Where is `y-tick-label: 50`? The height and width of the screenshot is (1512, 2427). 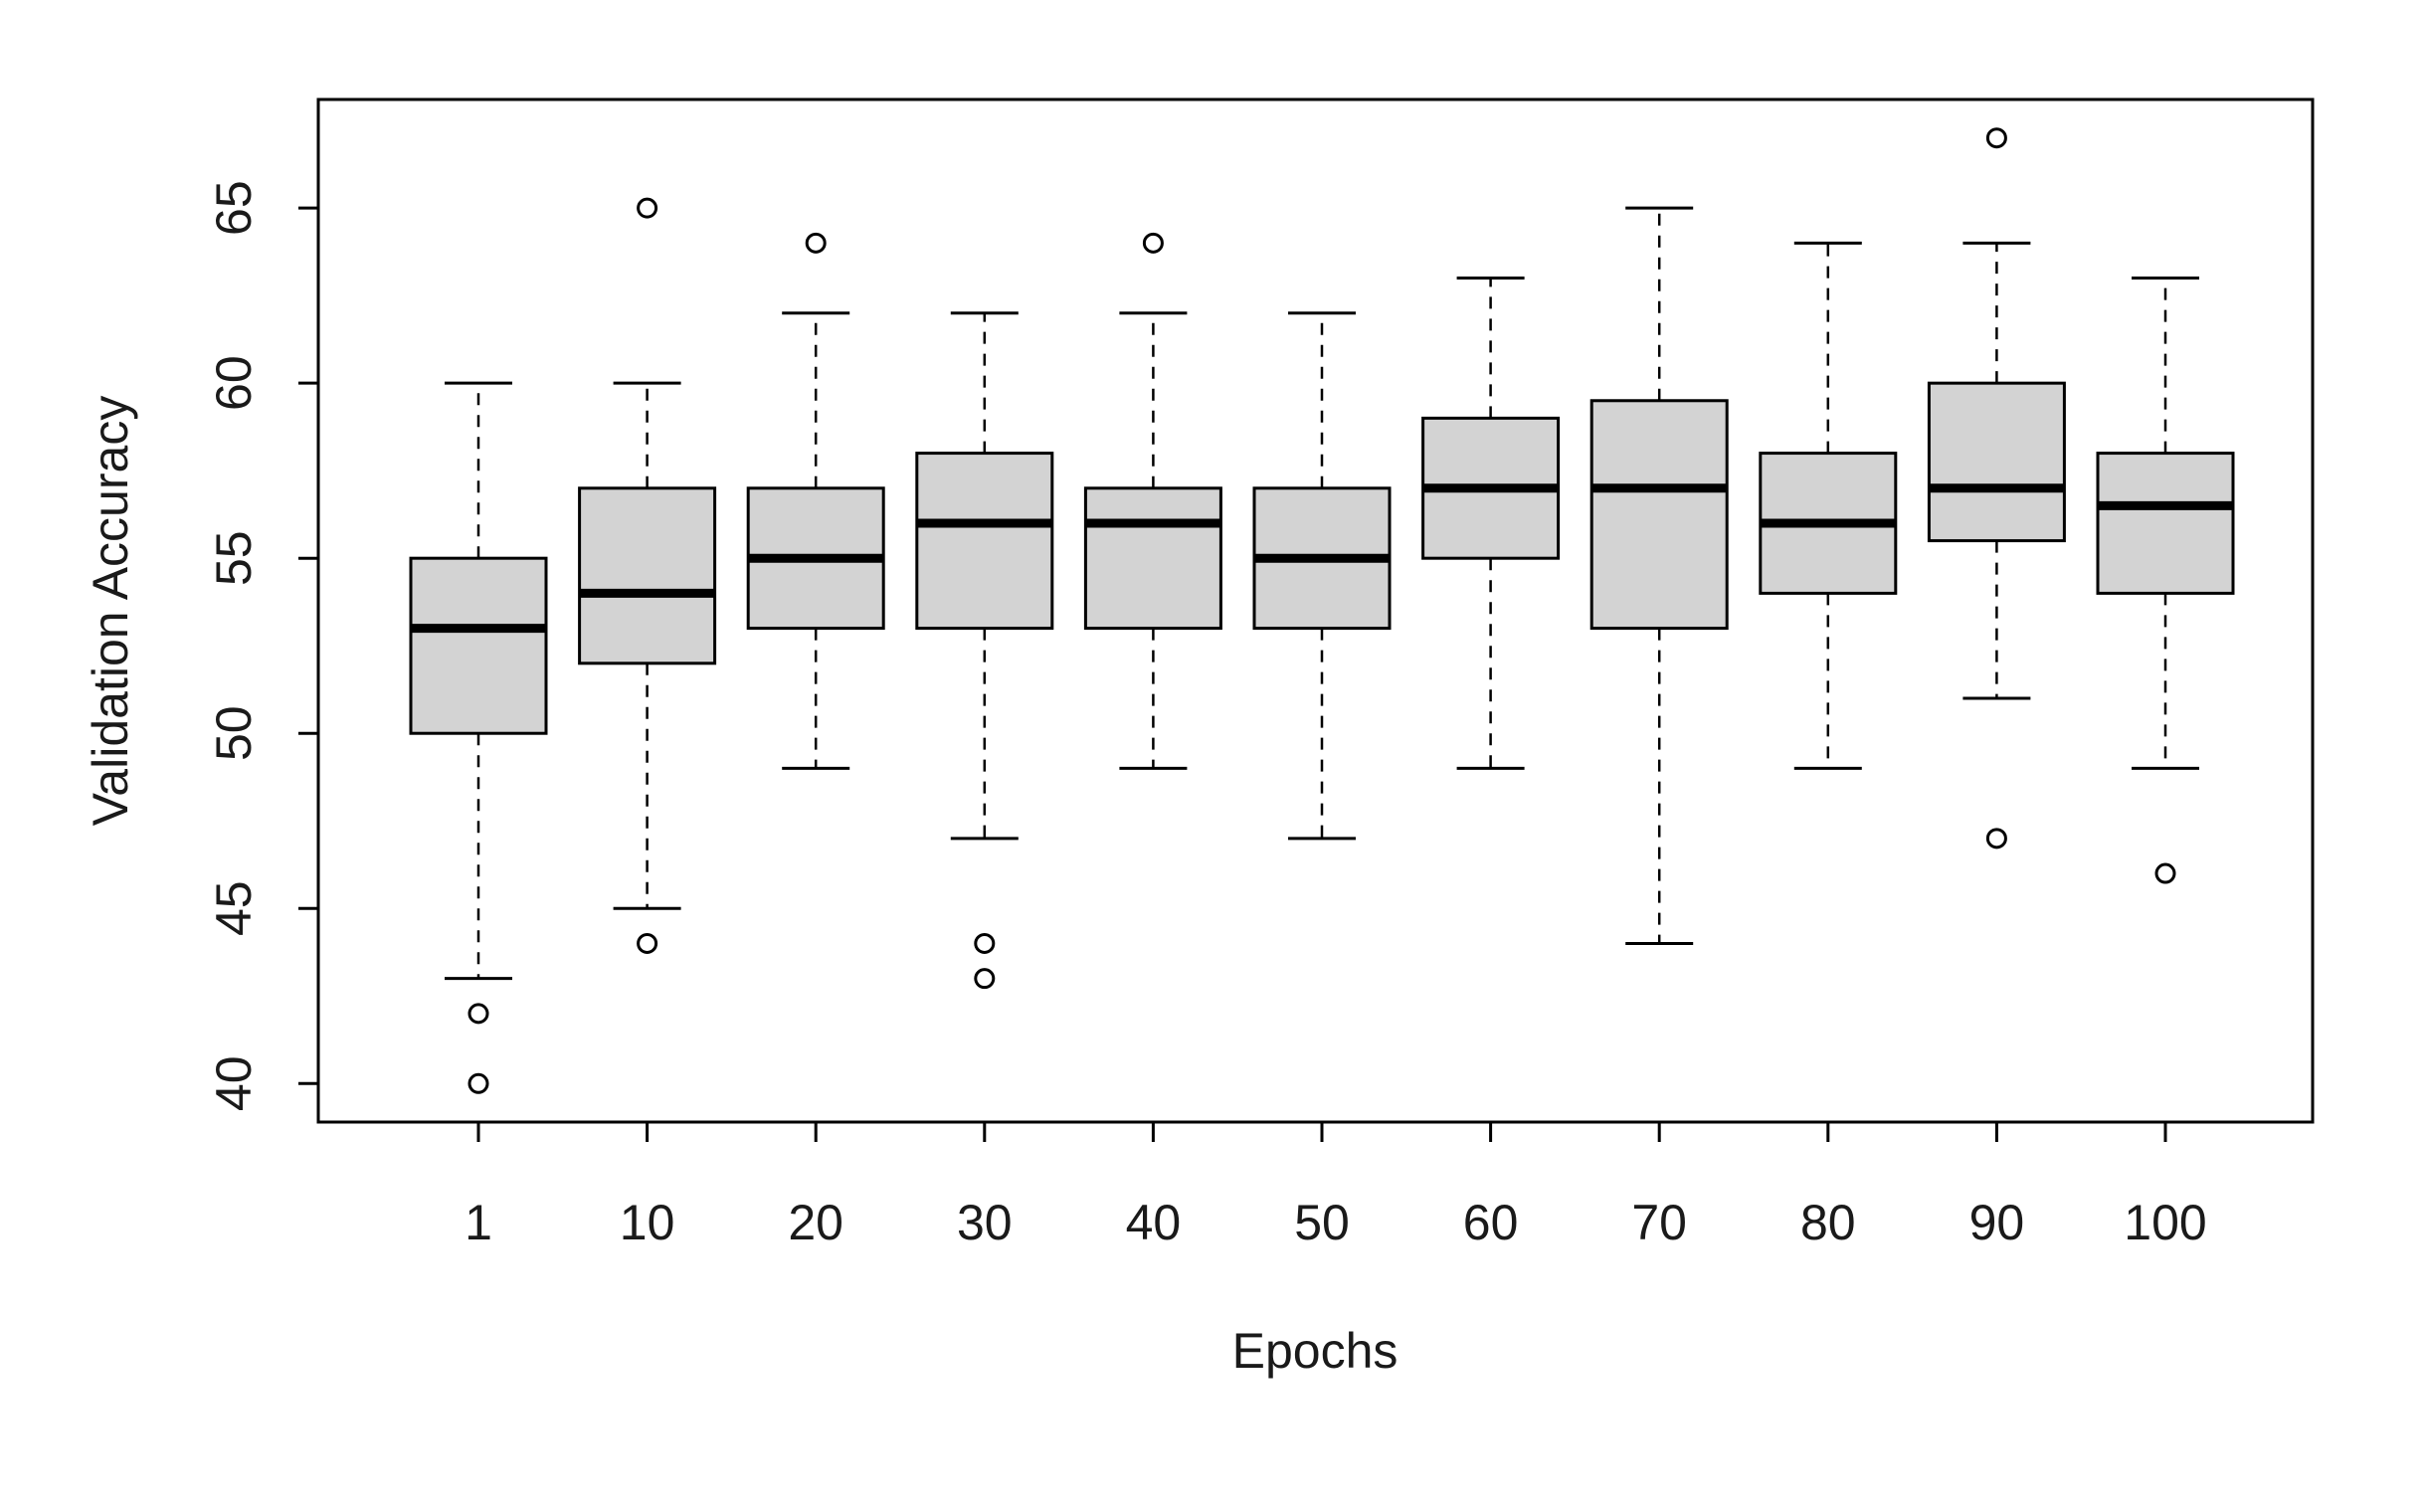 y-tick-label: 50 is located at coordinates (234, 733).